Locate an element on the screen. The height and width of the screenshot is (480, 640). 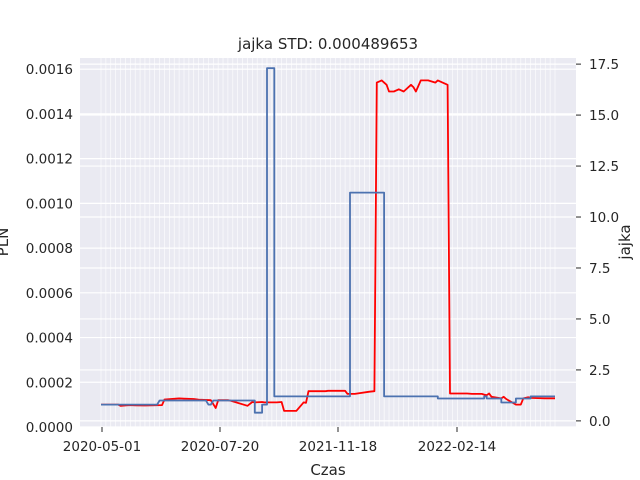
y-right-tick-label: 12.5 is located at coordinates (604, 167).